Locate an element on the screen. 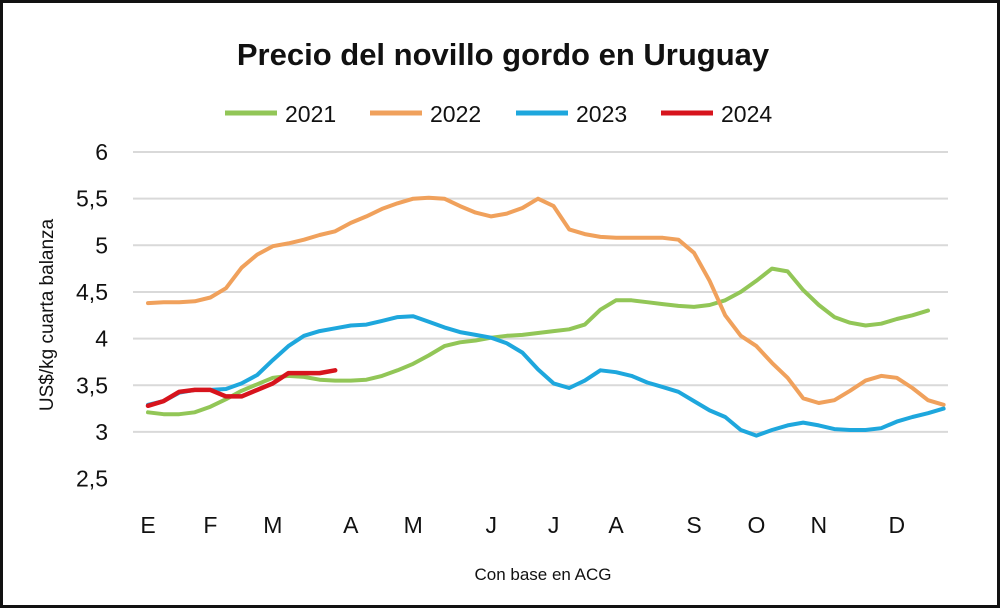 The height and width of the screenshot is (608, 1000). x-axis-label: Con base en ACG is located at coordinates (542, 574).